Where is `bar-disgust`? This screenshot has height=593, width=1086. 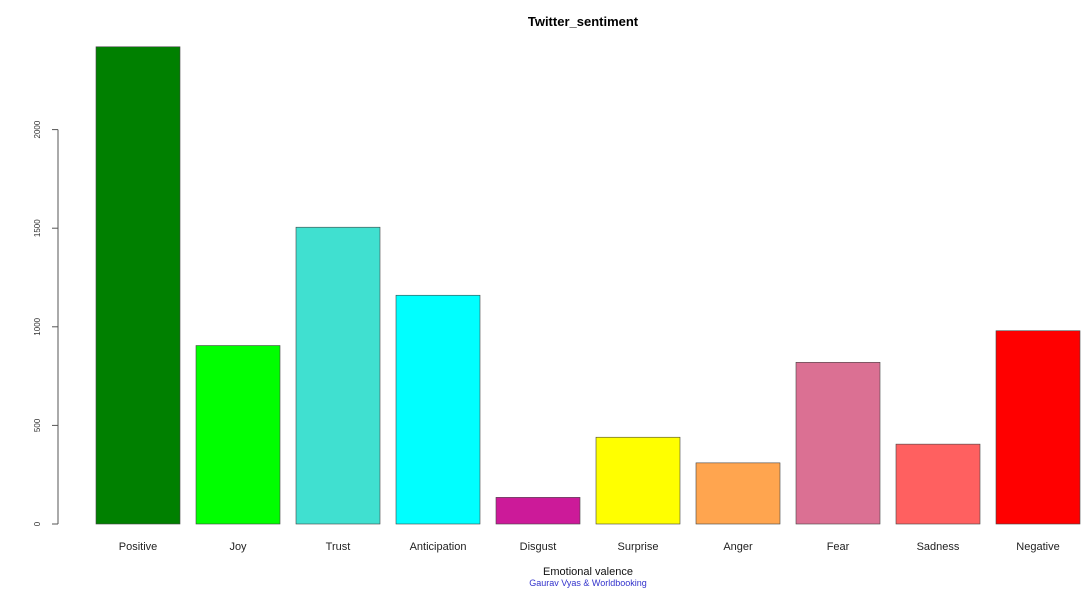 bar-disgust is located at coordinates (538, 511).